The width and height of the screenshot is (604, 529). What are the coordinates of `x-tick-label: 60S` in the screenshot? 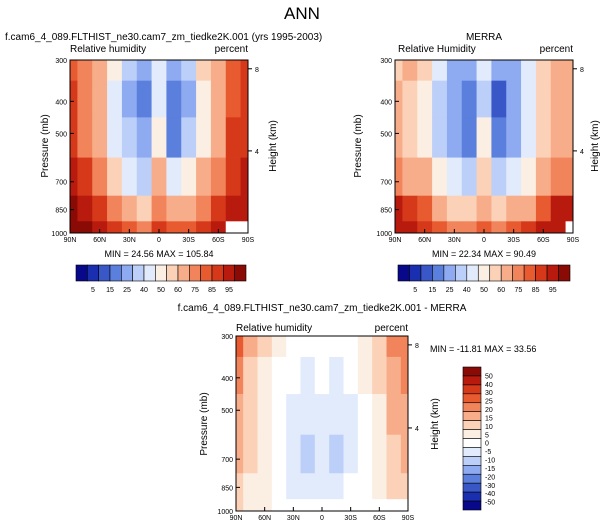 It's located at (543, 240).